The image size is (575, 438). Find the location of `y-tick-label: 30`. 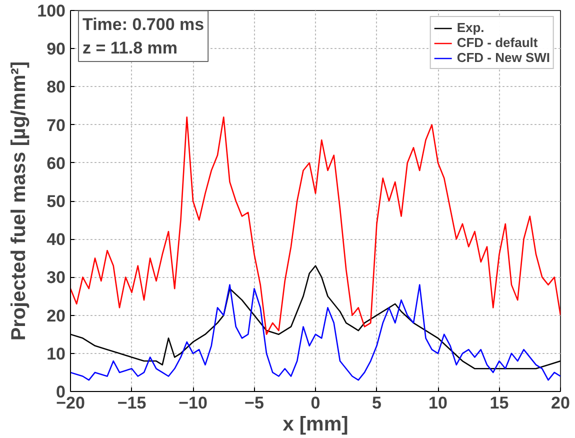

y-tick-label: 30 is located at coordinates (56, 278).